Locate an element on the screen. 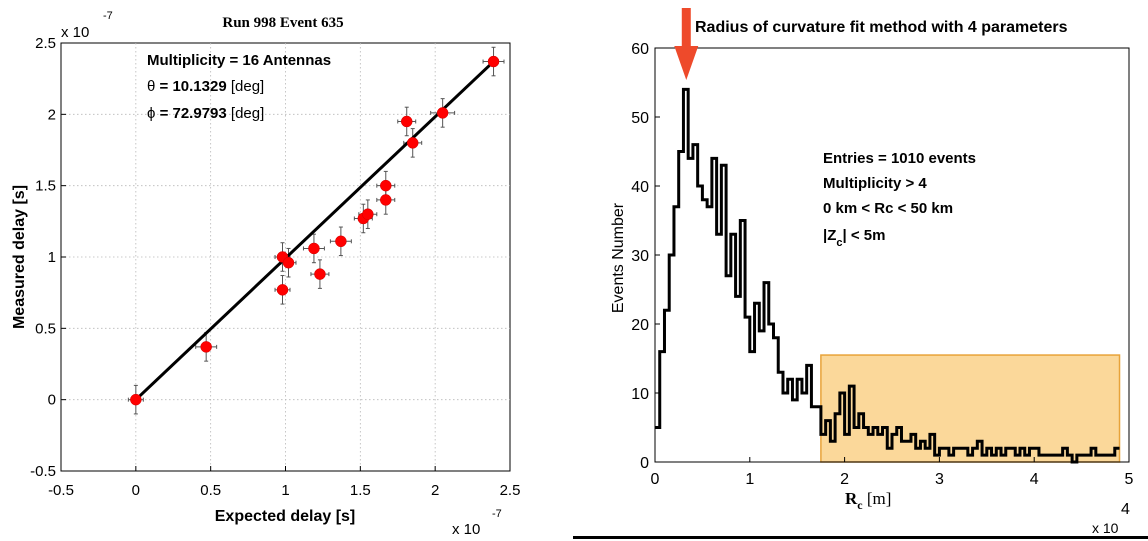  left-x-tick-label: 1 is located at coordinates (285, 490).